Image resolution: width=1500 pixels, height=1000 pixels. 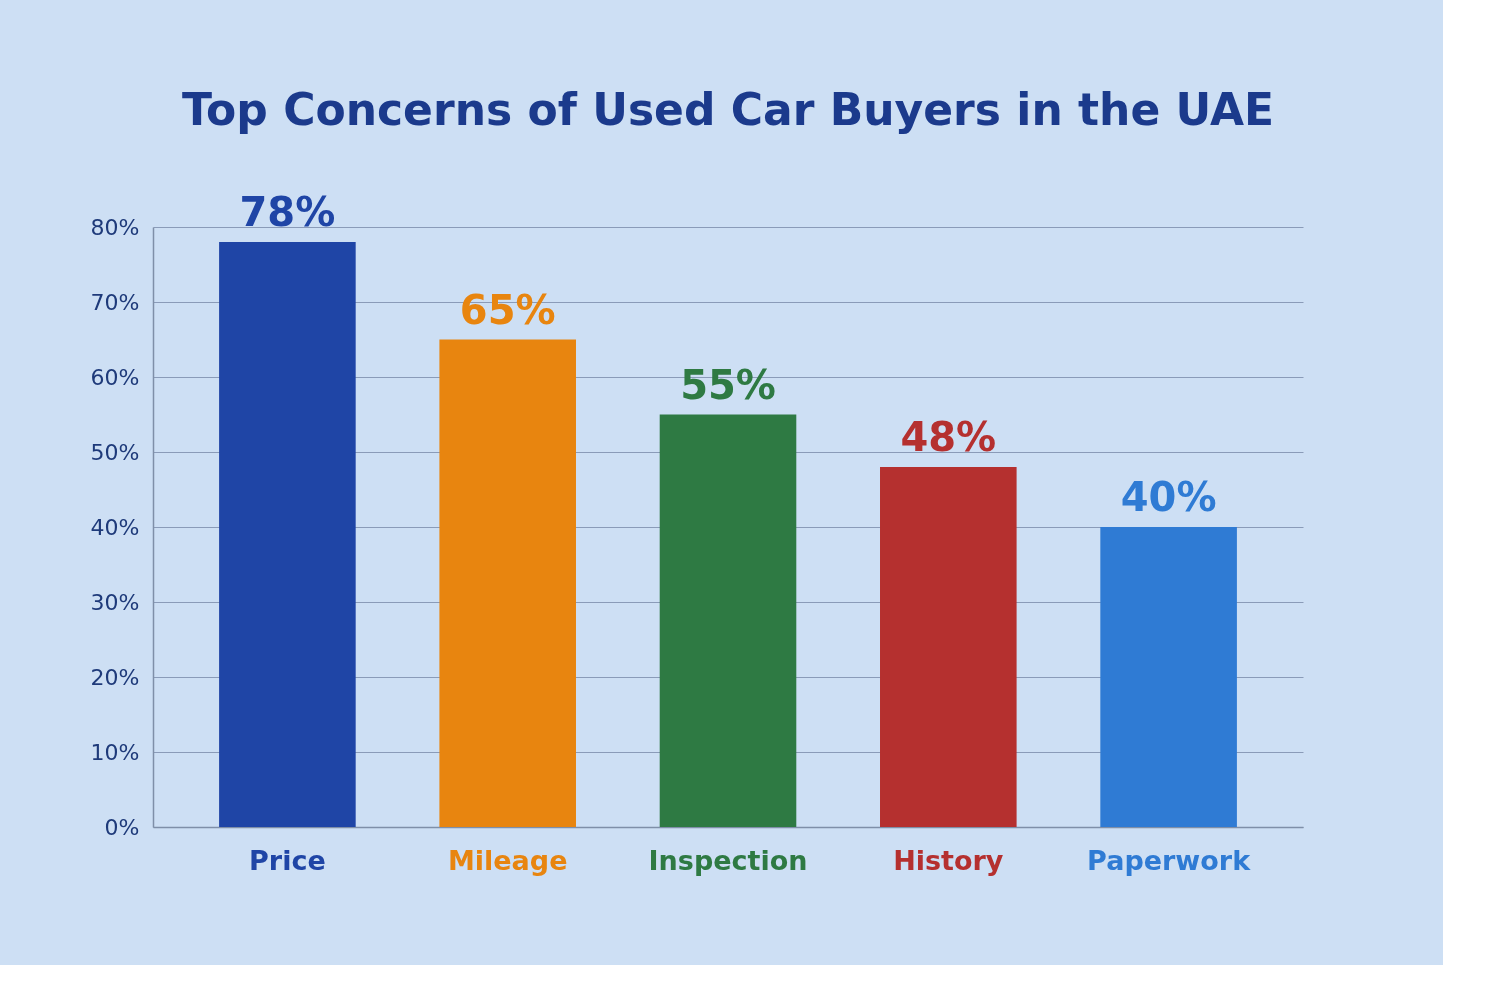 I want to click on x-tick-label: Price, so click(x=287, y=860).